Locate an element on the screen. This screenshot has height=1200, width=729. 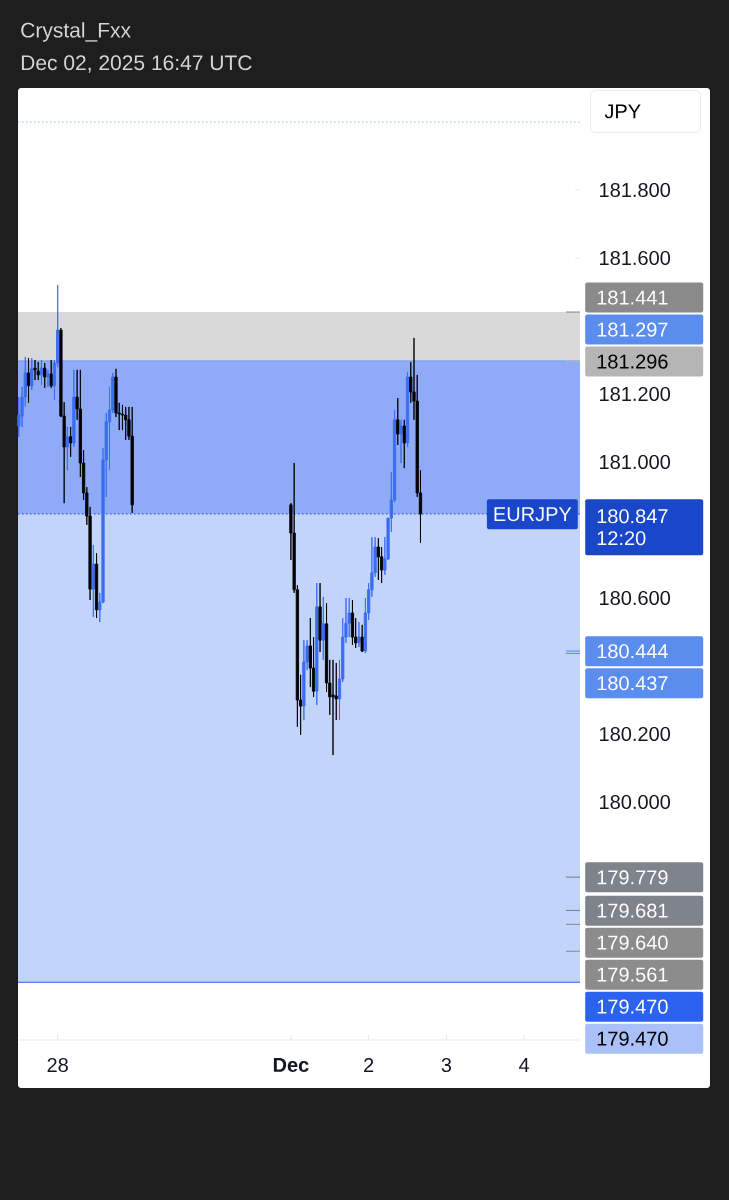
y-axis-title: JPY is located at coordinates (622, 111).